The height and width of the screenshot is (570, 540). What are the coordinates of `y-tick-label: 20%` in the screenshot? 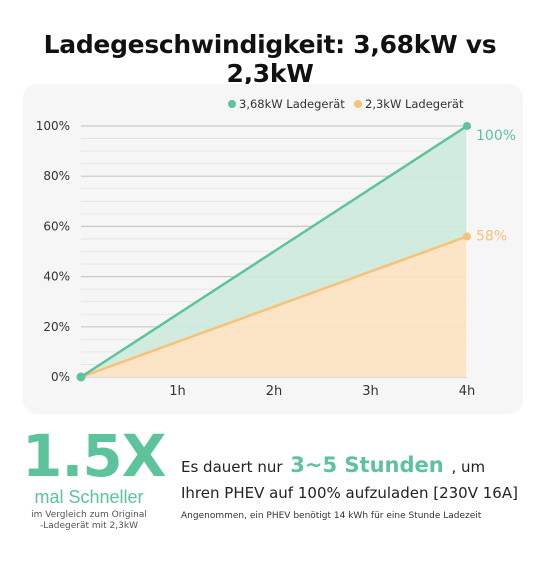 It's located at (56, 327).